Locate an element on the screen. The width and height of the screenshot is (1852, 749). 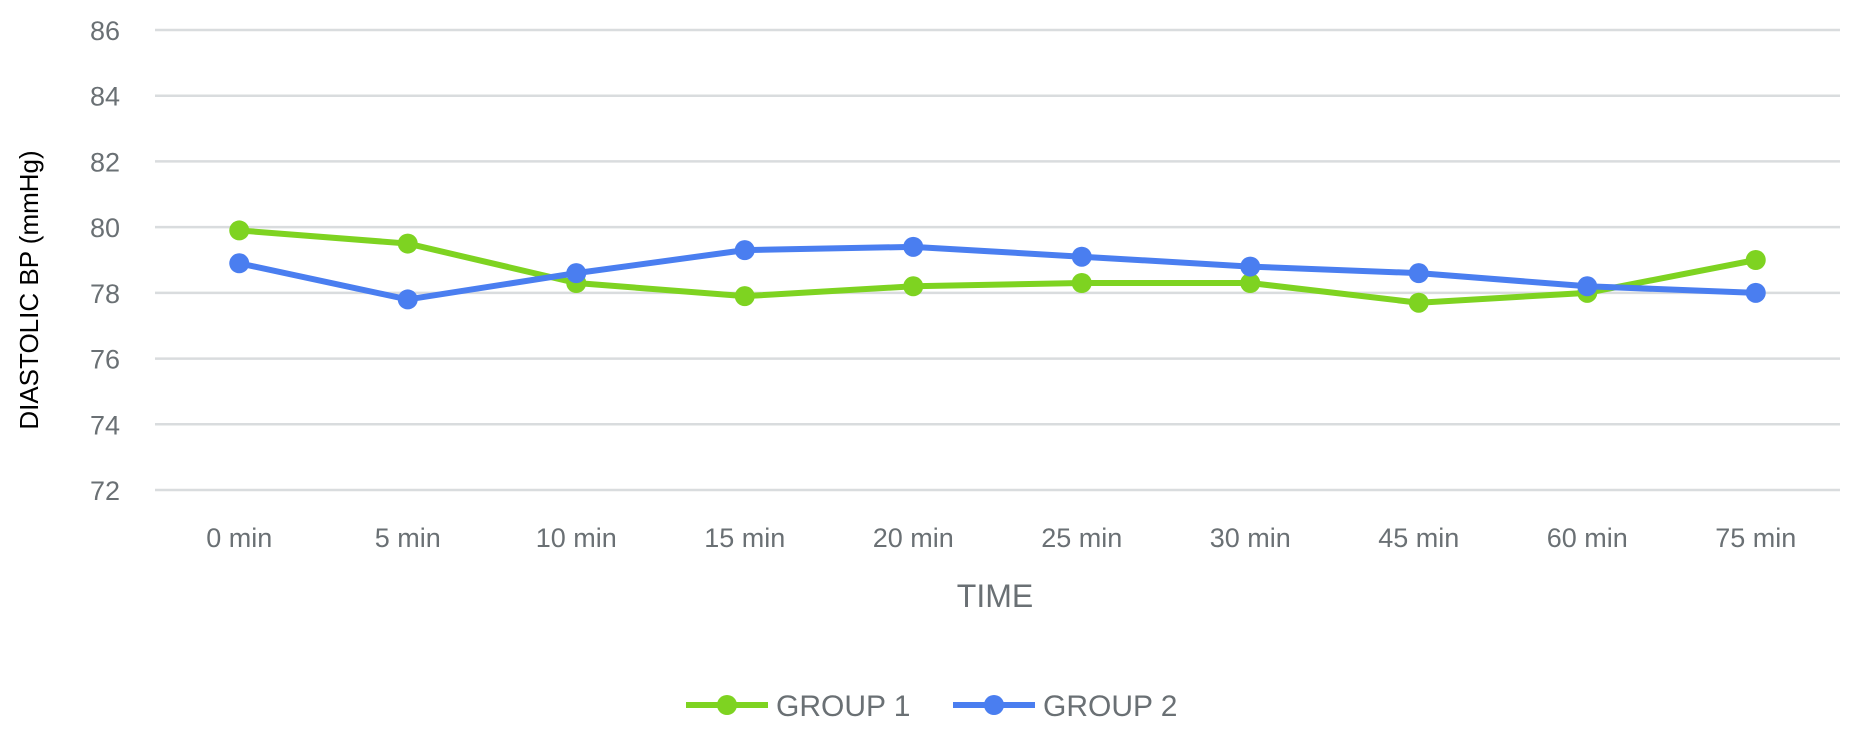
y-tick-label: 86 is located at coordinates (105, 31).